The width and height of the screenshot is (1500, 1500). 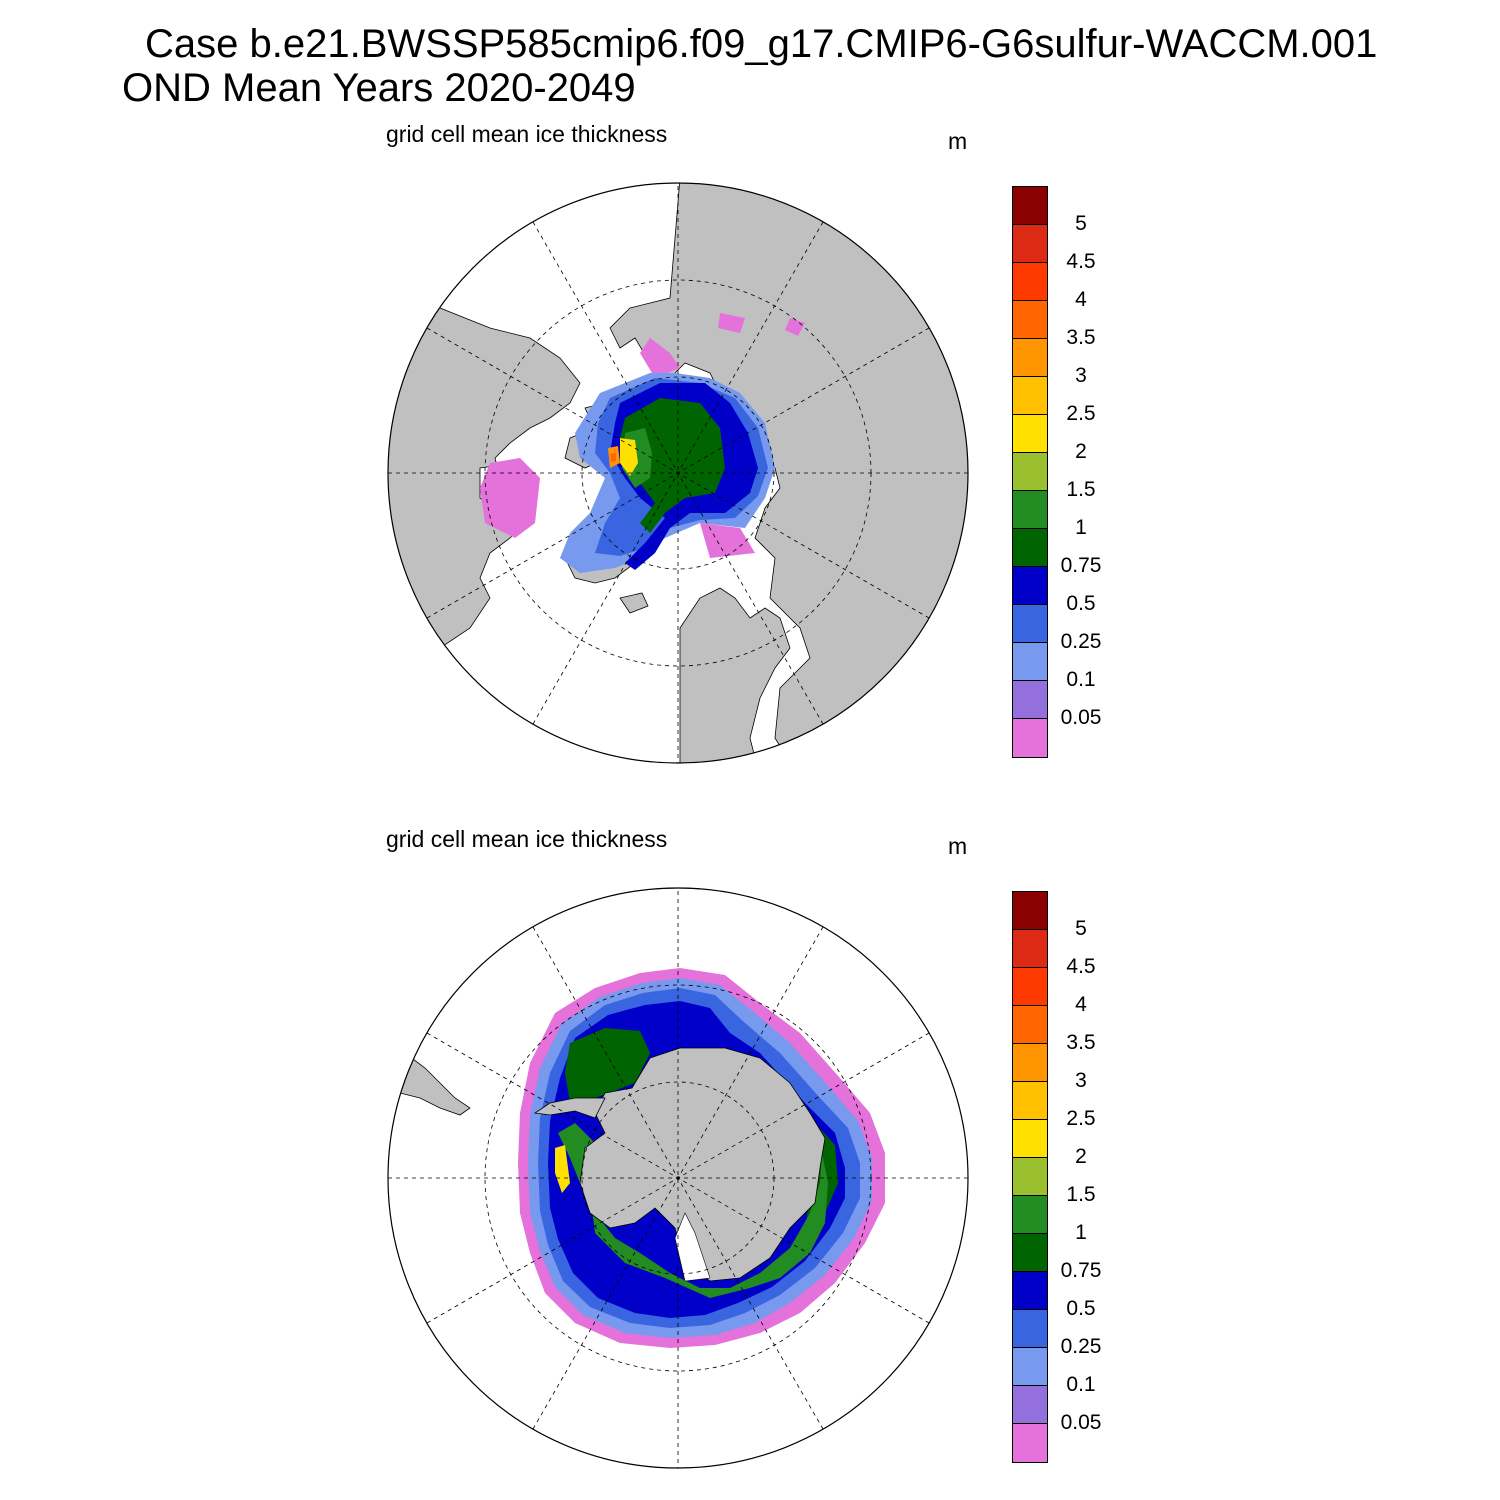 I want to click on north-colorbar-tick-label: 0.1, so click(x=1081, y=679).